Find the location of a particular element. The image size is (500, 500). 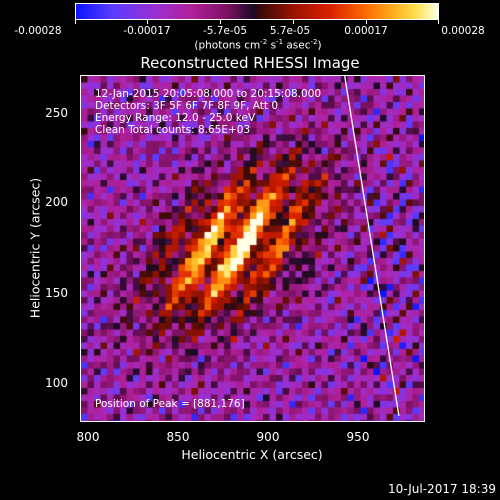

plot-title: Reconstructed RHESSI Image is located at coordinates (250, 63).